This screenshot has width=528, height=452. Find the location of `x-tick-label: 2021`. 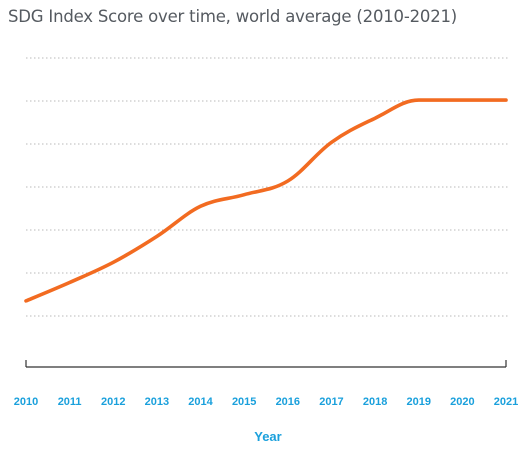

x-tick-label: 2021 is located at coordinates (506, 402).